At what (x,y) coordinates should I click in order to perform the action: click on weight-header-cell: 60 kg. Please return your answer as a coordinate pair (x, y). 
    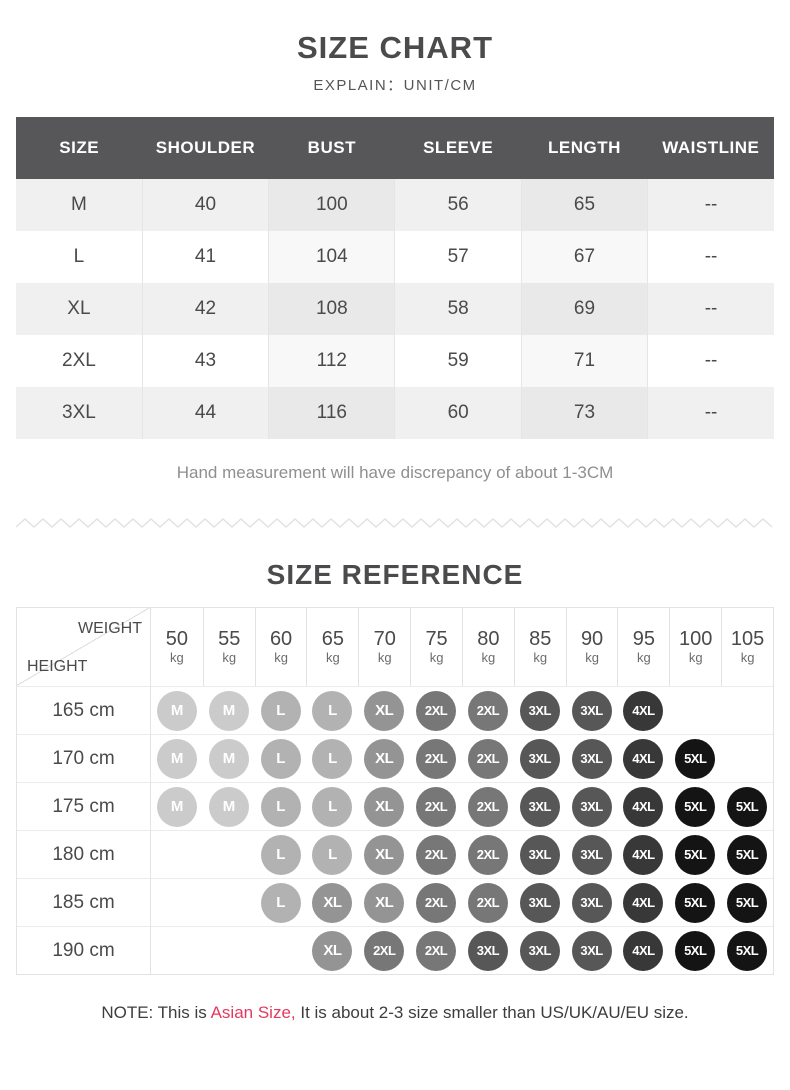
    Looking at the image, I should click on (280, 647).